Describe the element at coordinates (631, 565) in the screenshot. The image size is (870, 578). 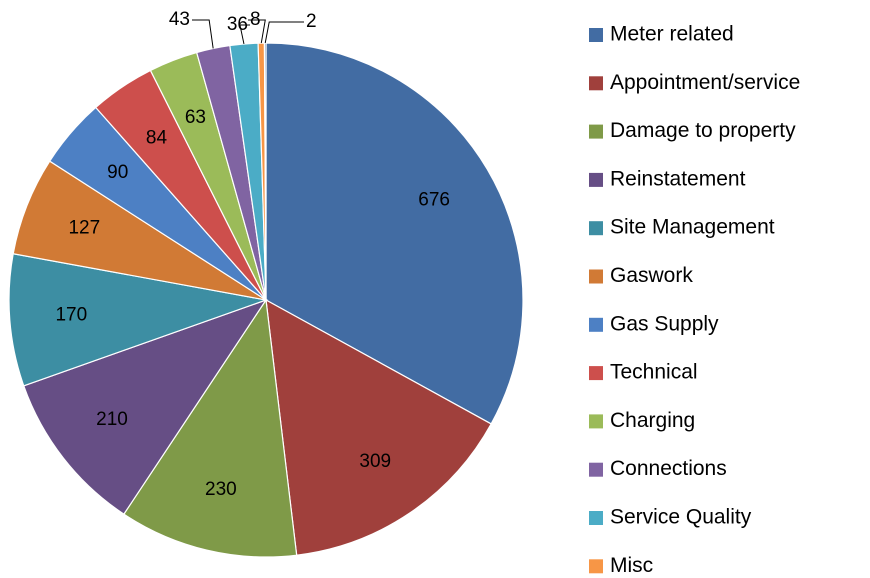
I see `legend-label: Misc` at that location.